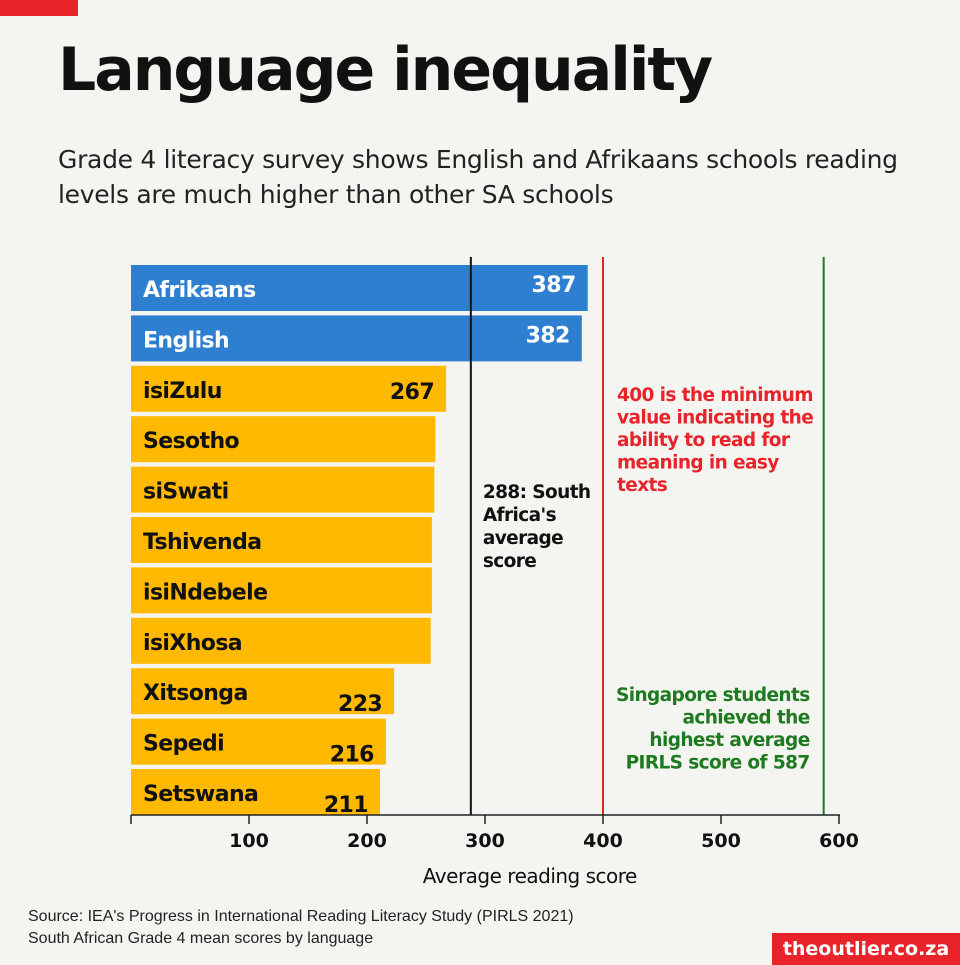 Image resolution: width=960 pixels, height=965 pixels. Describe the element at coordinates (283, 439) in the screenshot. I see `bar-sesotho` at that location.